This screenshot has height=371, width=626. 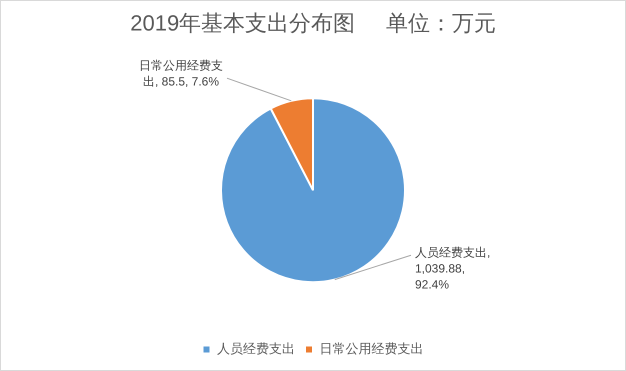 What do you see at coordinates (181, 73) in the screenshot?
I see `data-label: 日常公用经费支出, 85.5, 7.6%` at bounding box center [181, 73].